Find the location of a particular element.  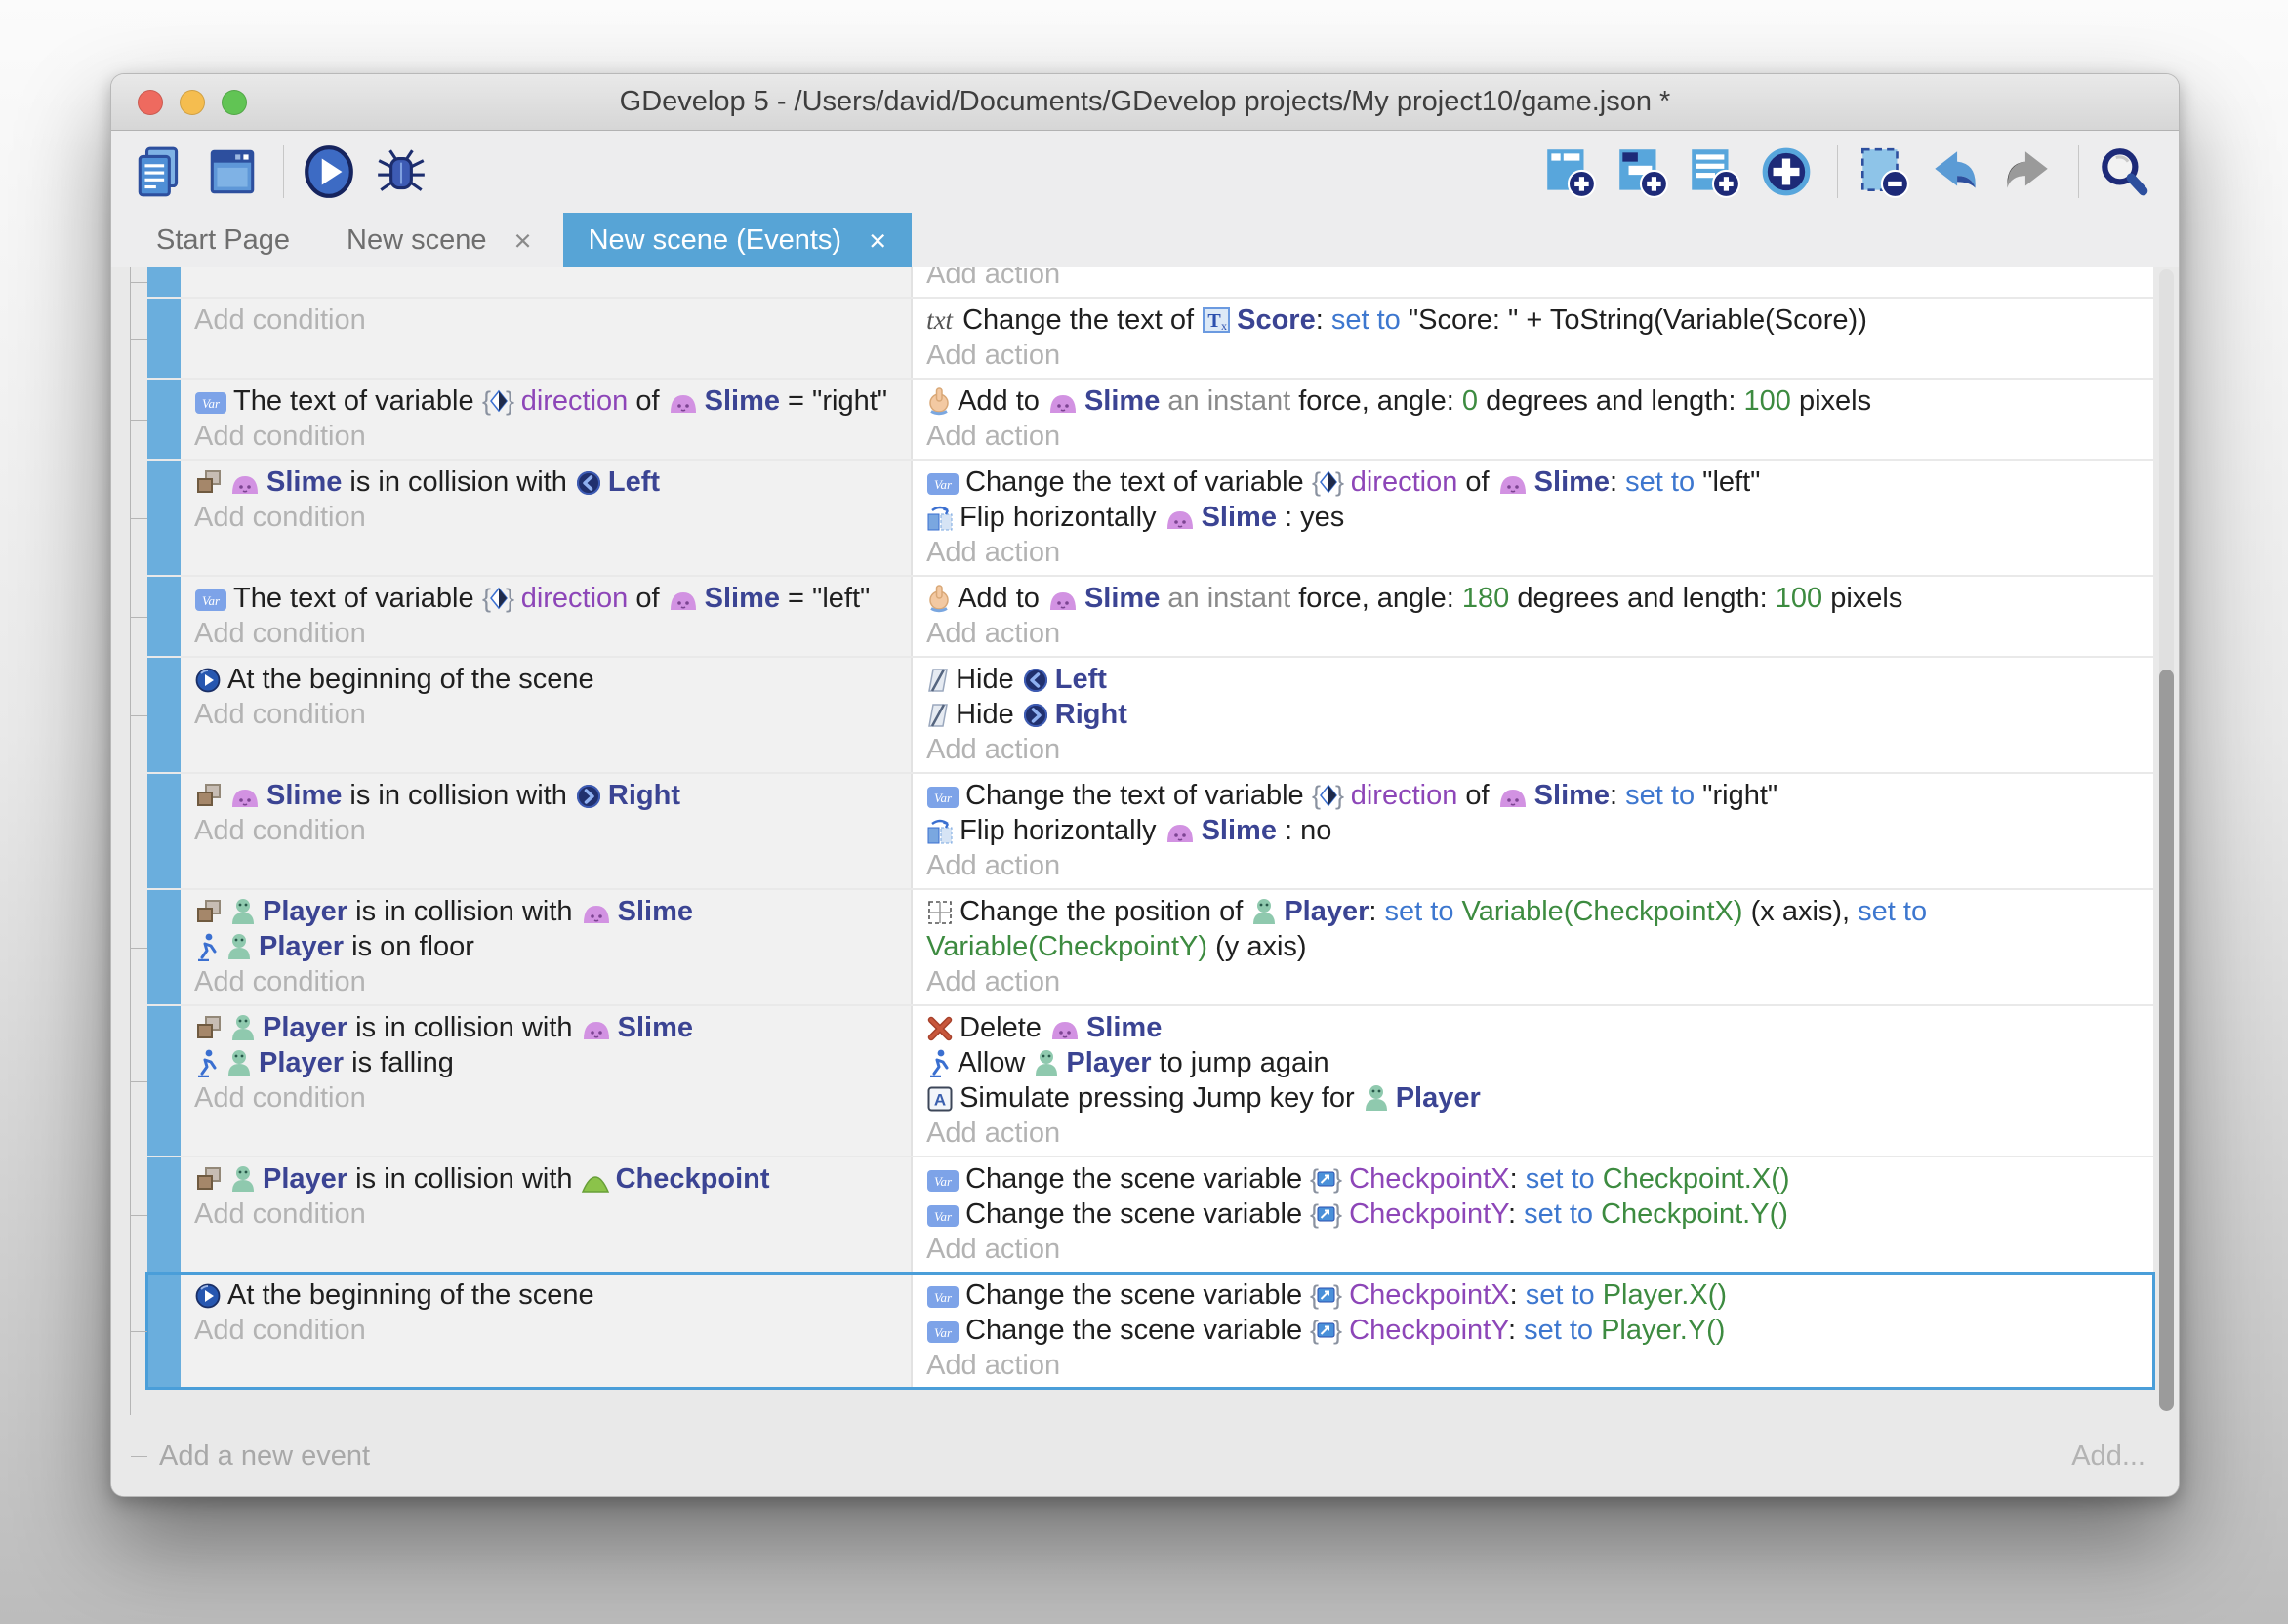

project-manager-button is located at coordinates (163, 172).